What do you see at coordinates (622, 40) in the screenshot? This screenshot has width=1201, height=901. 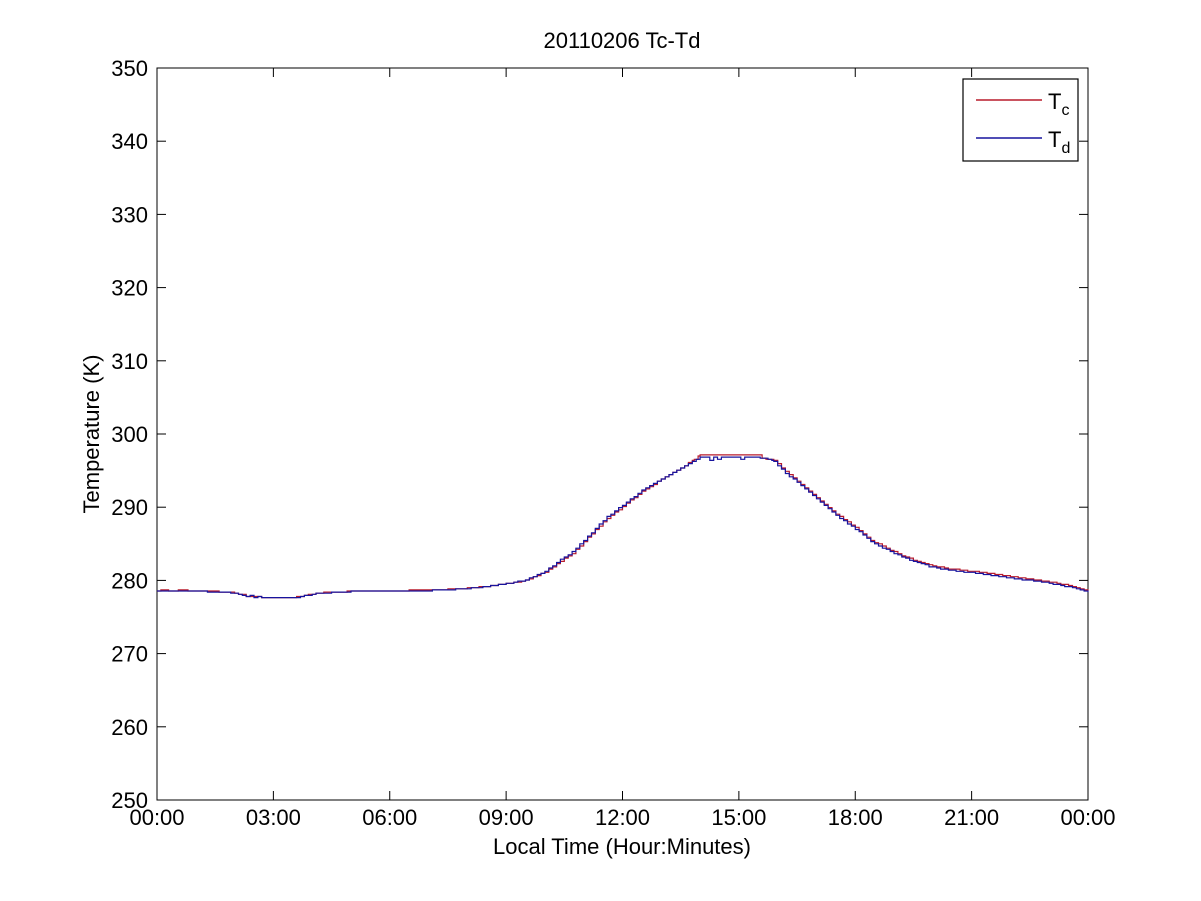 I see `chart-title: 20110206 Tc-Td` at bounding box center [622, 40].